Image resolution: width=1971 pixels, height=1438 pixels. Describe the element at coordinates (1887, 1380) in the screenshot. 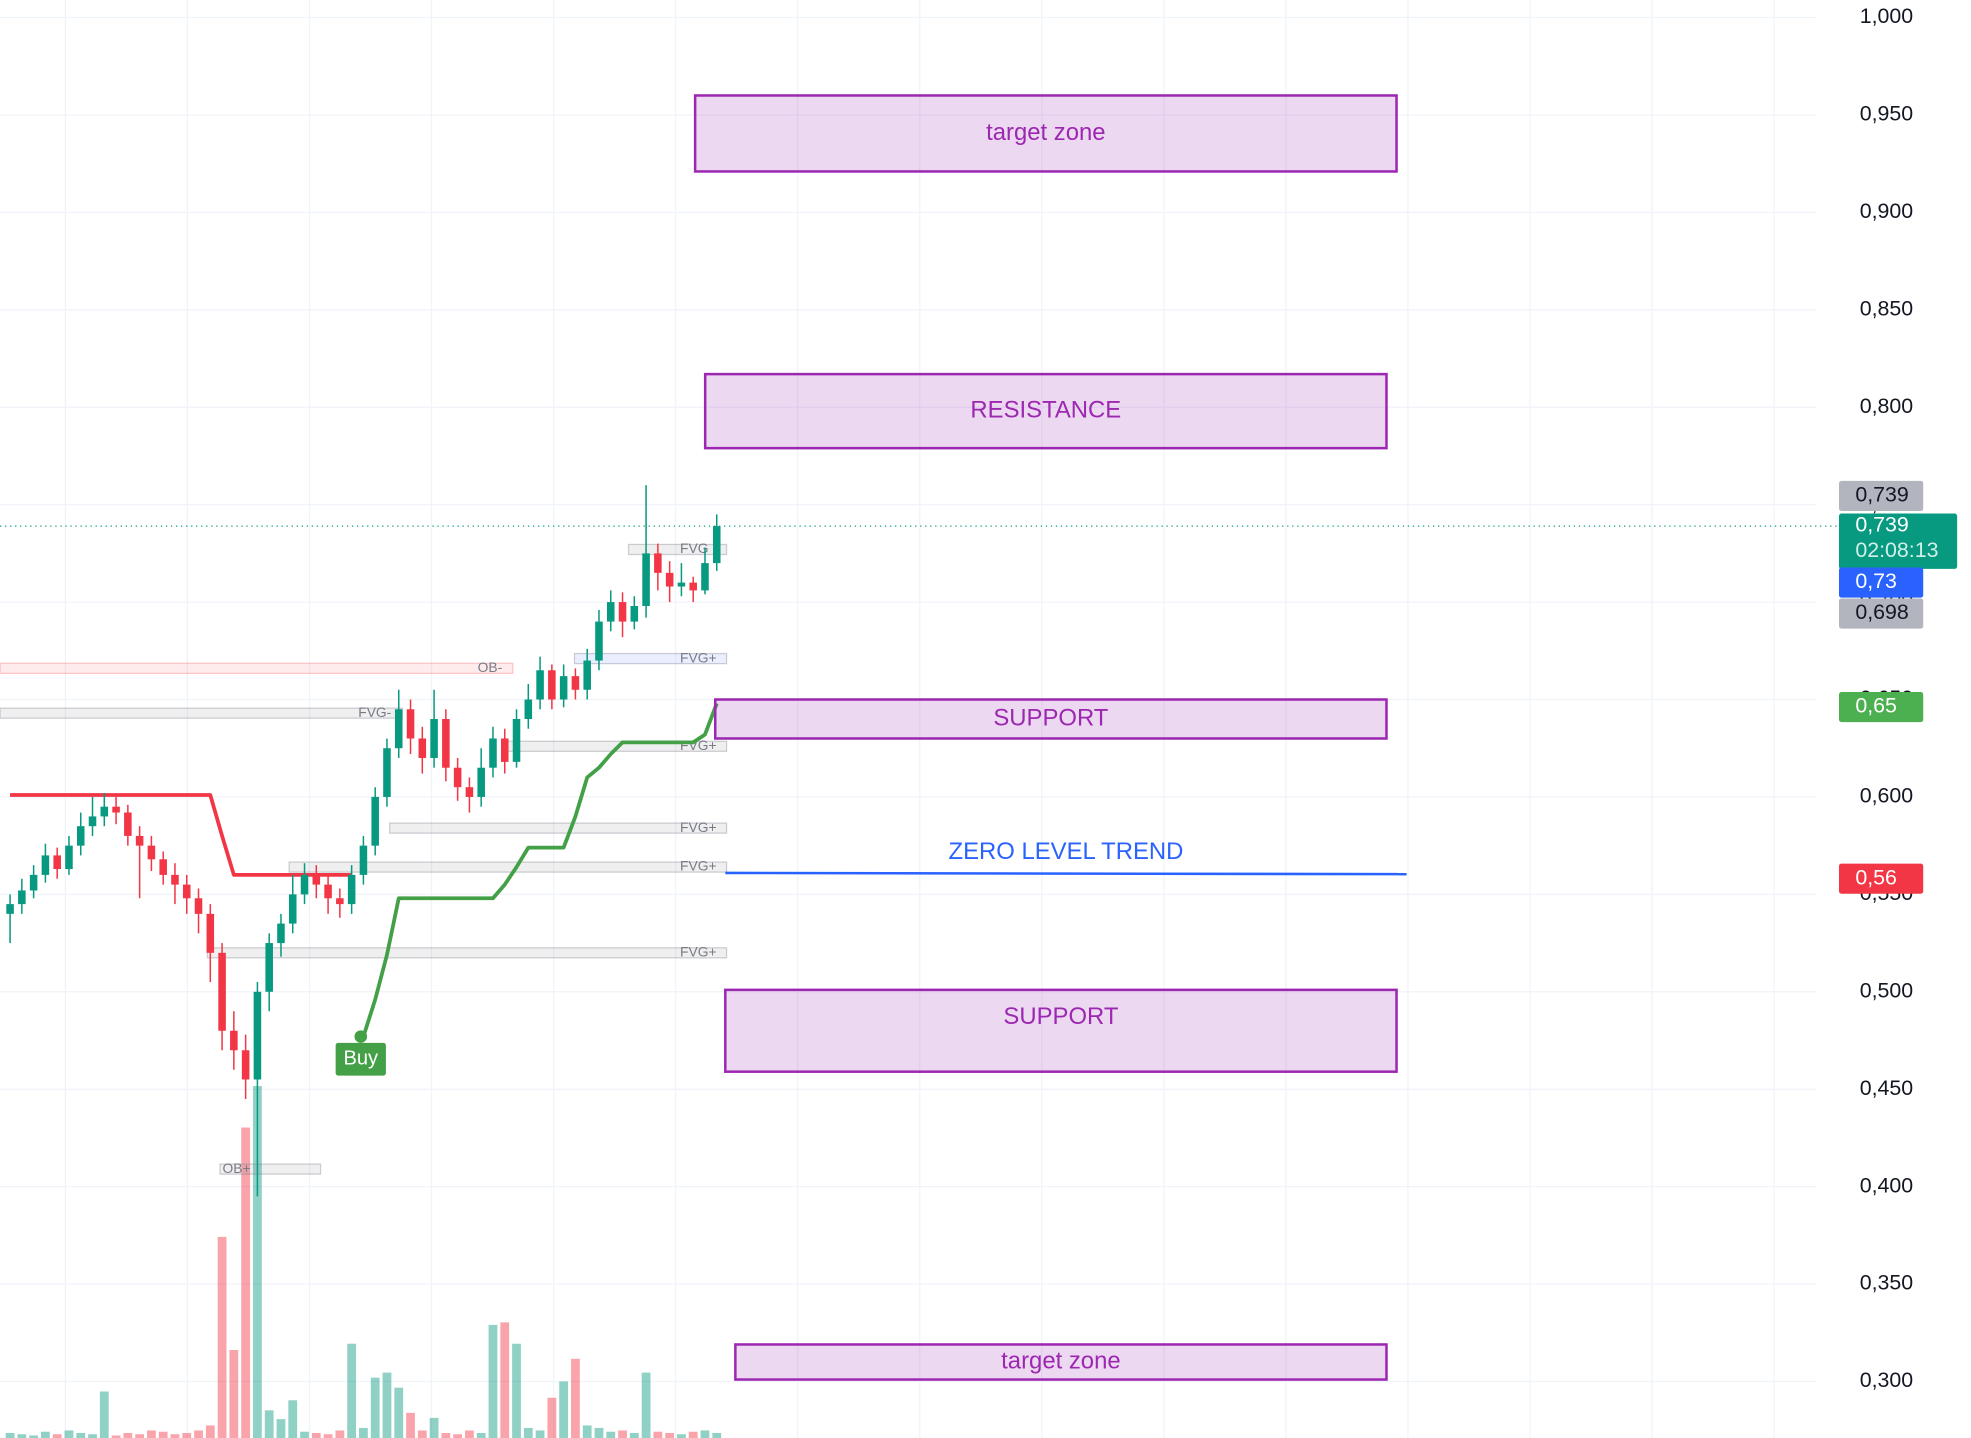

I see `y-tick-label: 0,300` at that location.